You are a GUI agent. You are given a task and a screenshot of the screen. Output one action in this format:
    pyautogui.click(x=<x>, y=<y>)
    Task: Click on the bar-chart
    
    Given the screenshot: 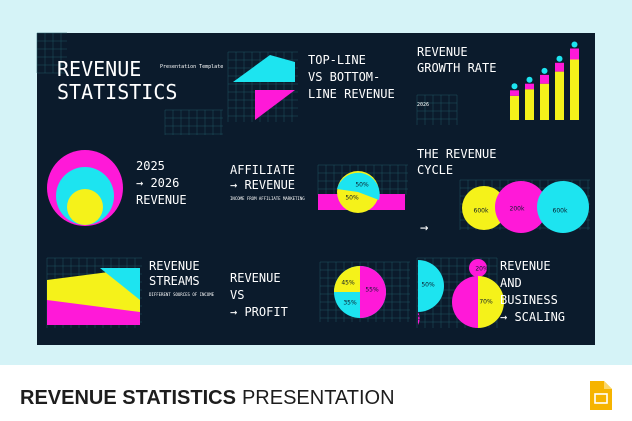 What is the action you would take?
    pyautogui.click(x=544, y=80)
    